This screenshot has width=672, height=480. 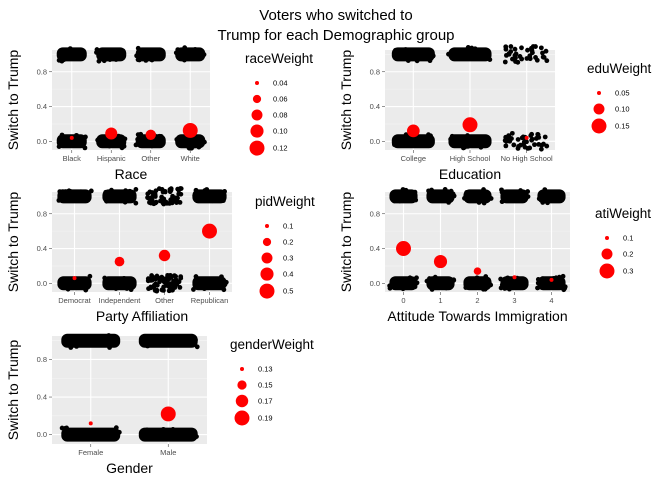 What do you see at coordinates (120, 196) in the screenshot?
I see `data-points-switch-independent` at bounding box center [120, 196].